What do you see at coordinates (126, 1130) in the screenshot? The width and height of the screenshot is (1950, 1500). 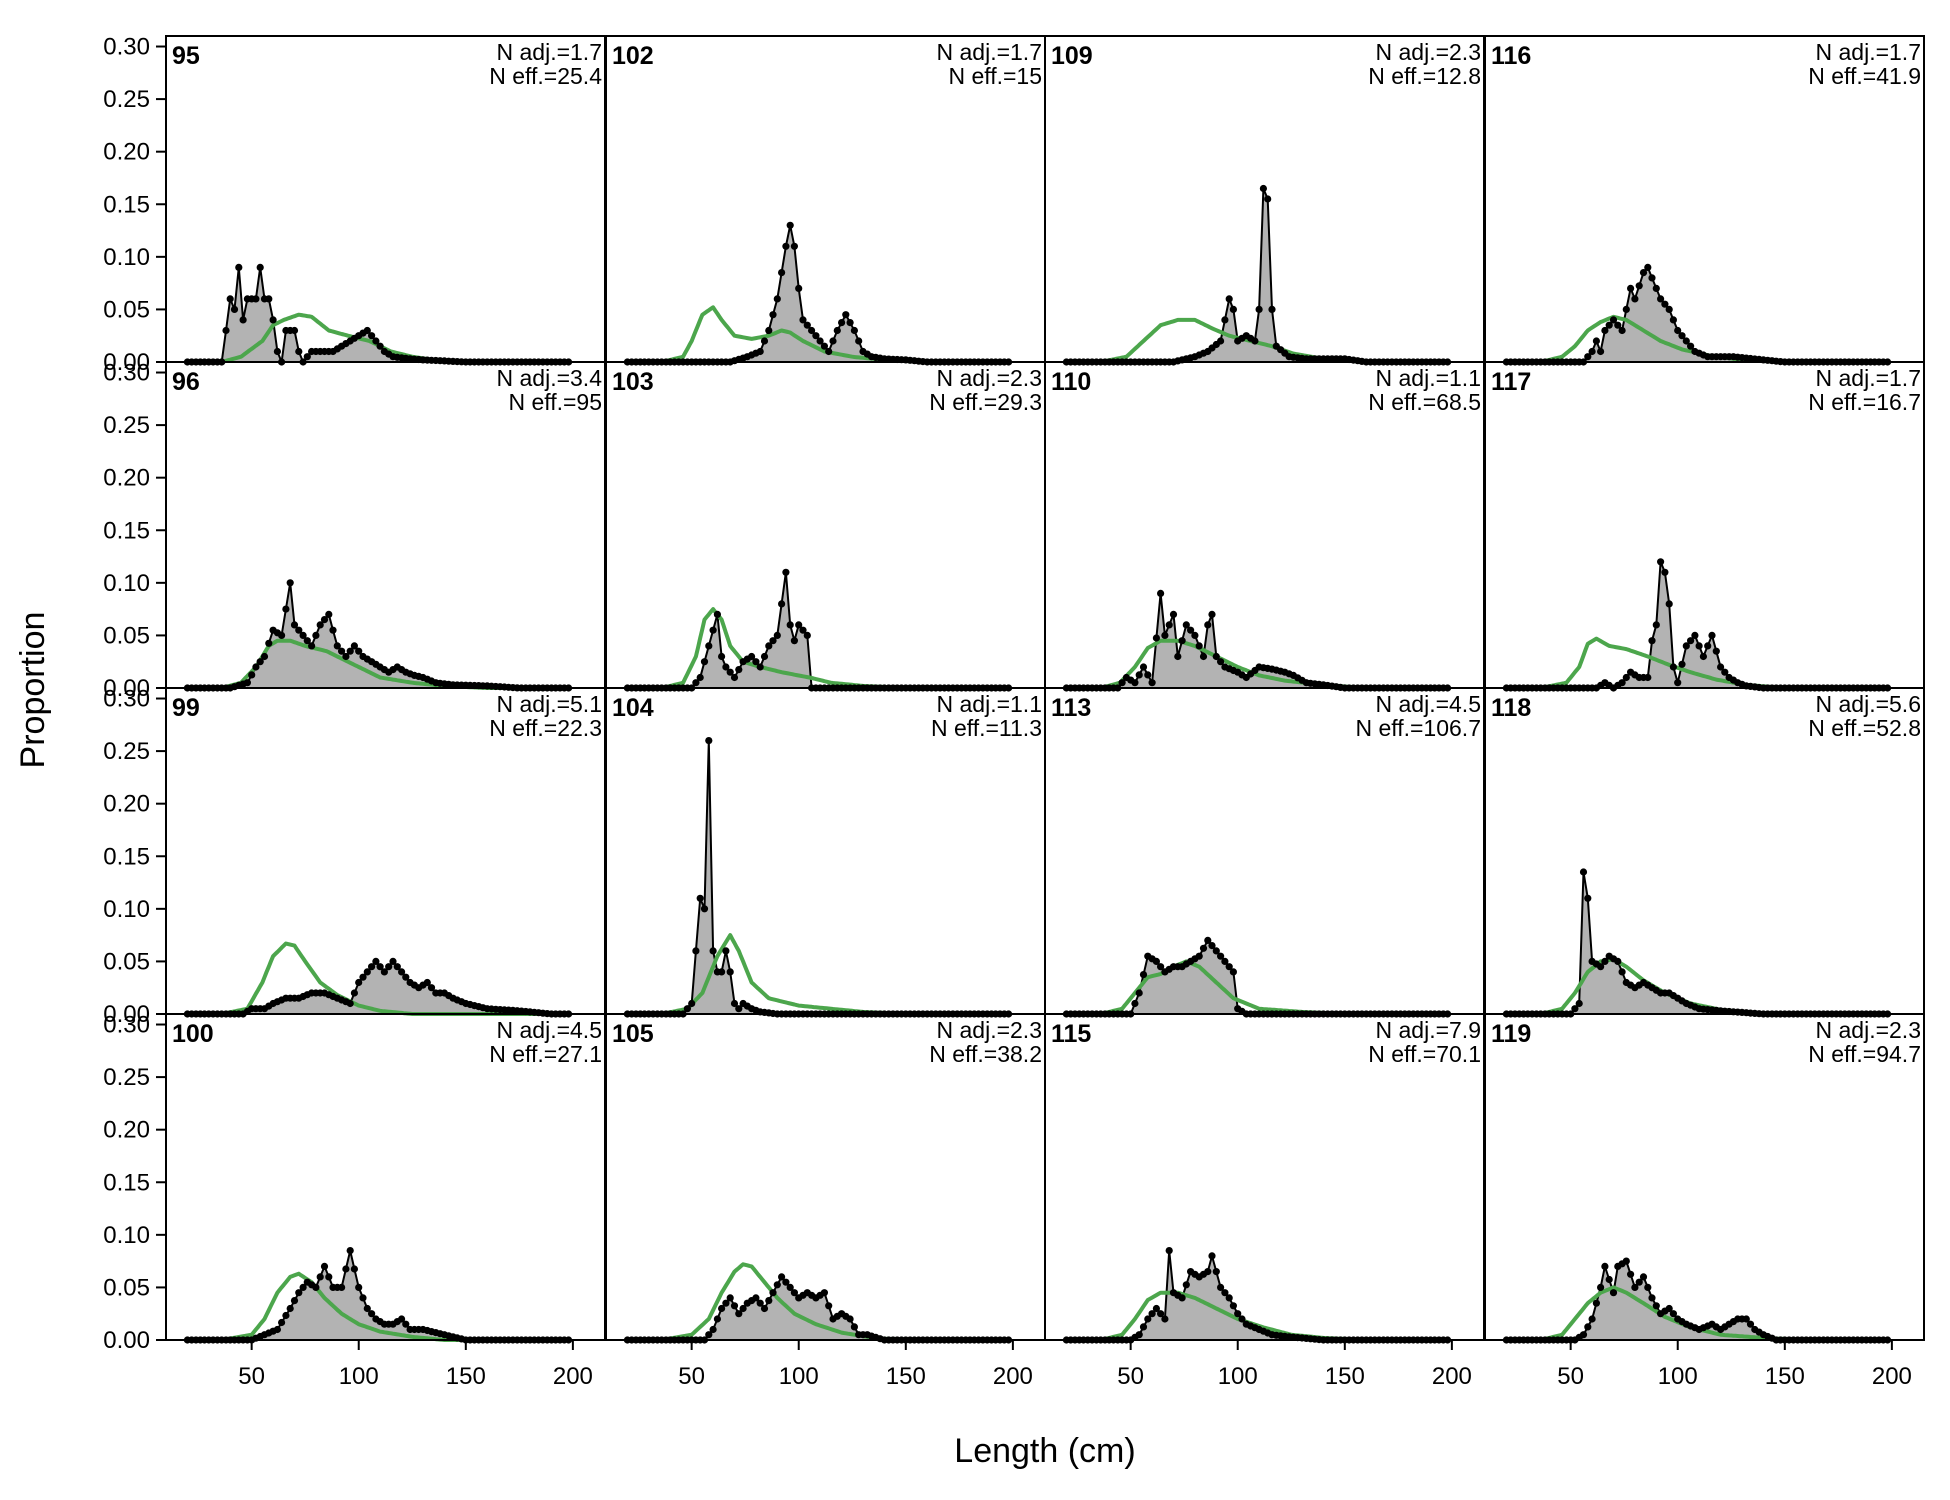 I see `y-tick-label: 0.20` at bounding box center [126, 1130].